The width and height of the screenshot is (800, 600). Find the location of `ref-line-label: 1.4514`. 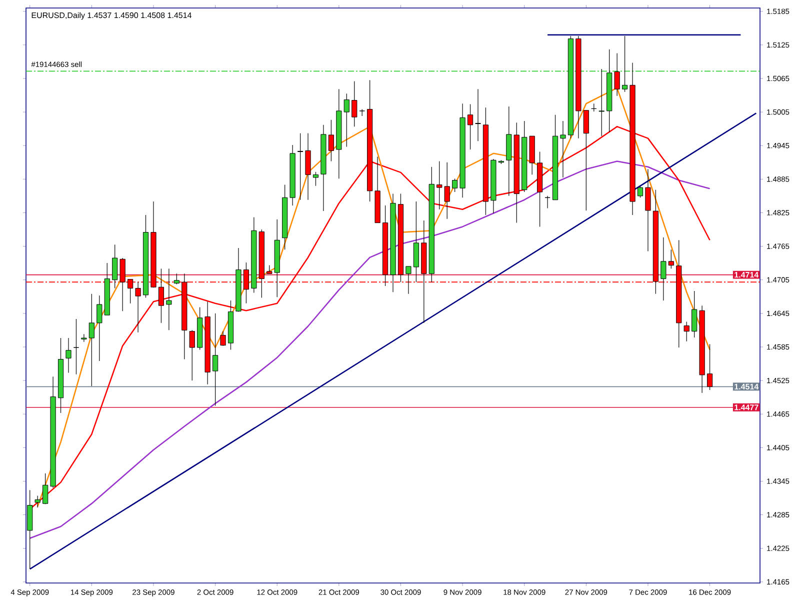

ref-line-label: 1.4514 is located at coordinates (746, 387).